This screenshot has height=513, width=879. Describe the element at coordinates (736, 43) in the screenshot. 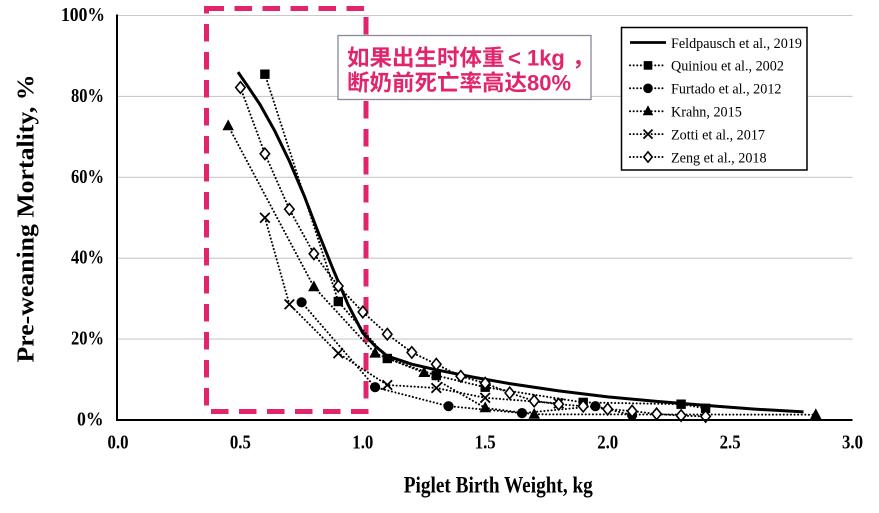

I see `svg-text: Feldpausch et al., 2019` at that location.